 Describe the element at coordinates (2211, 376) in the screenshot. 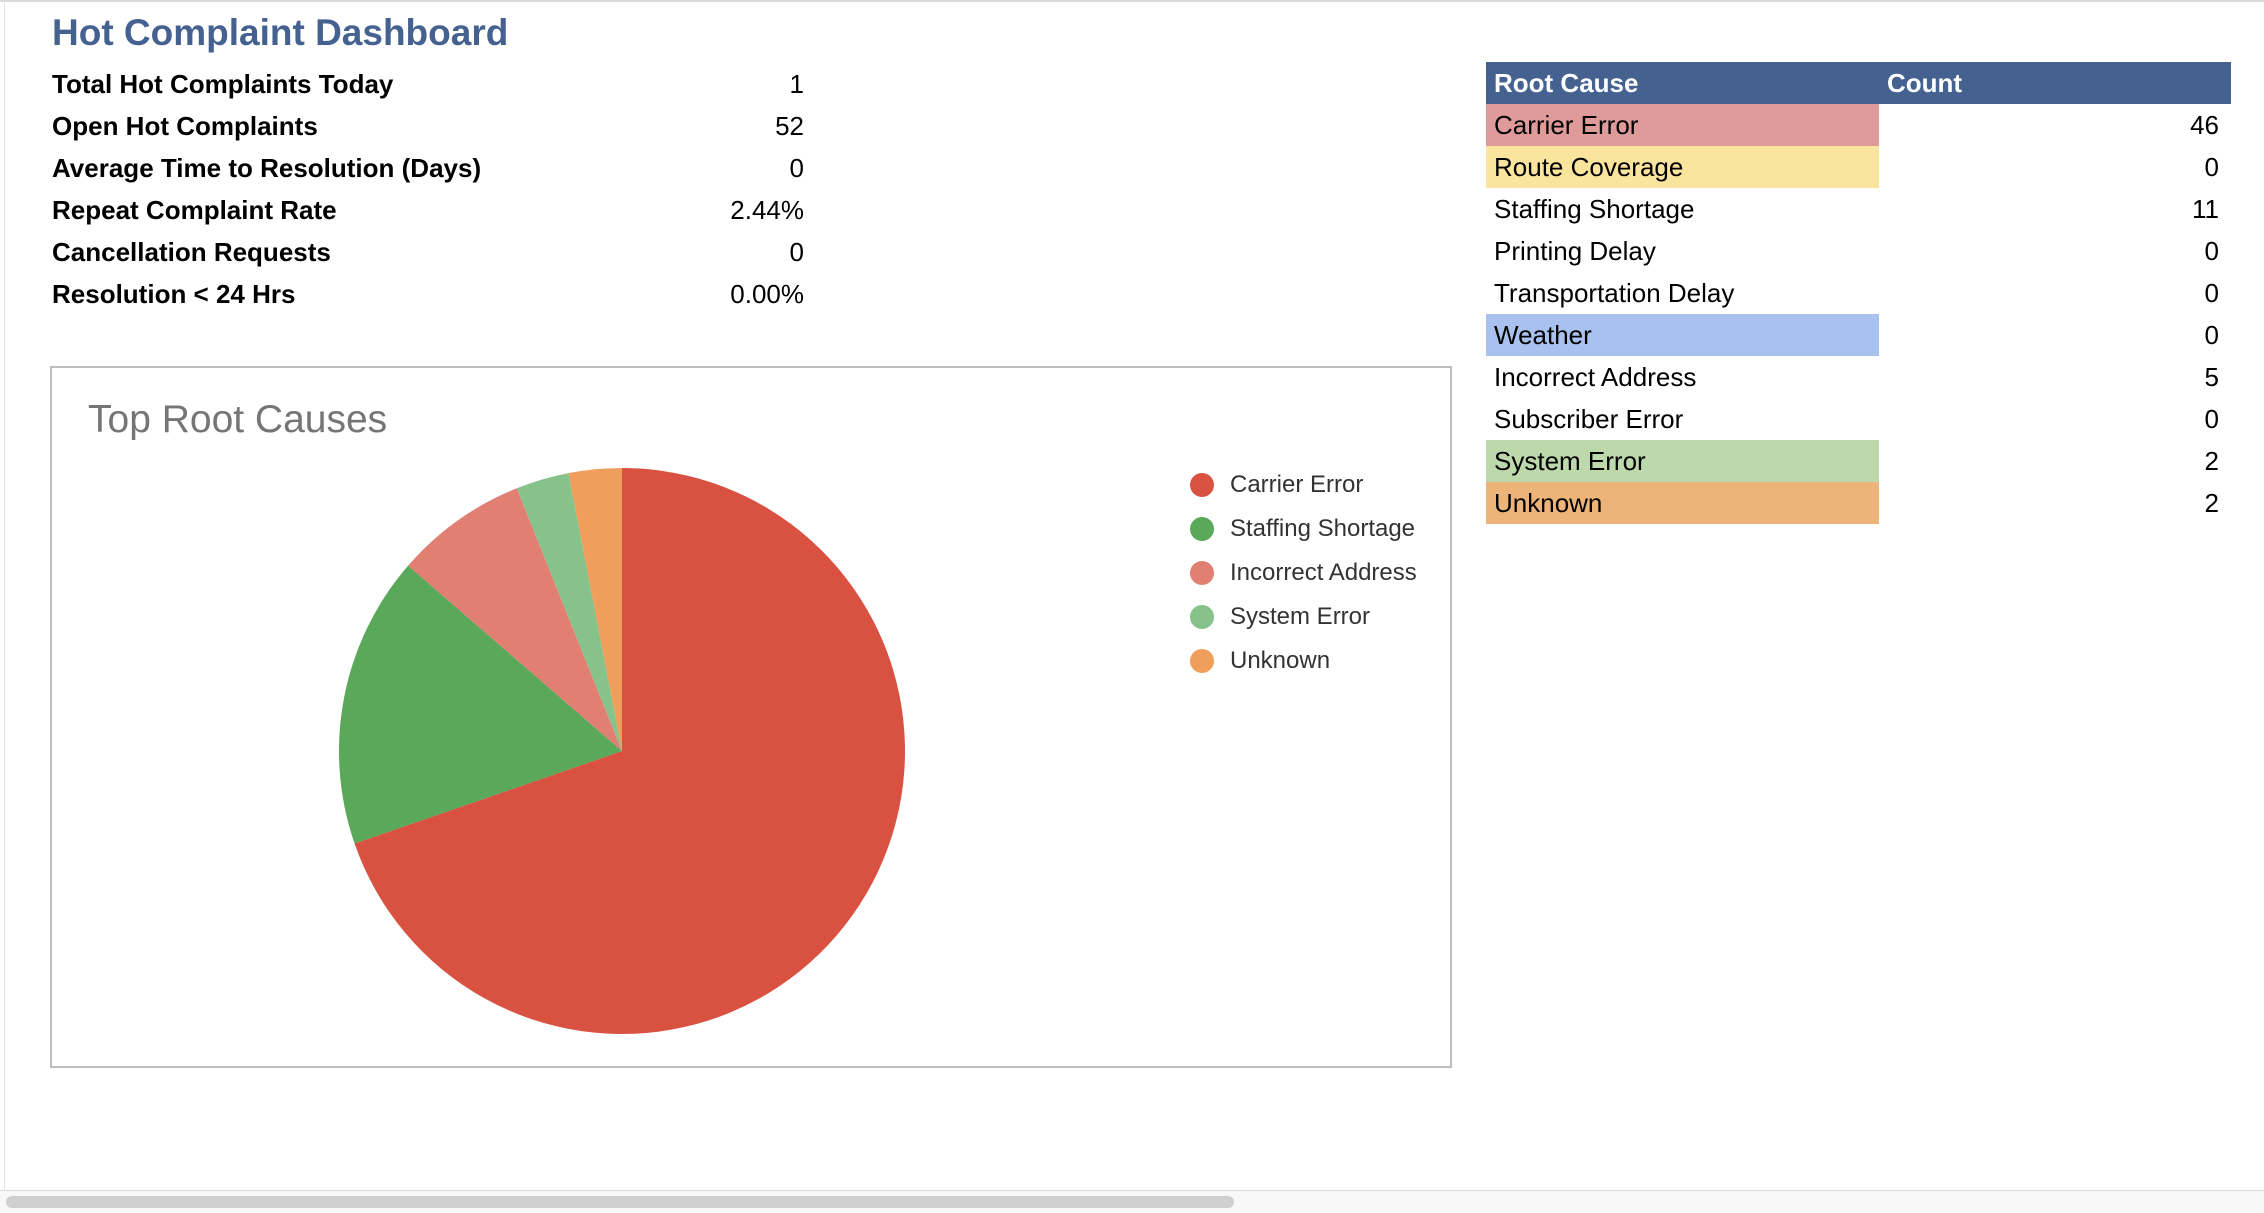

I see `root-cause-count: 5` at that location.